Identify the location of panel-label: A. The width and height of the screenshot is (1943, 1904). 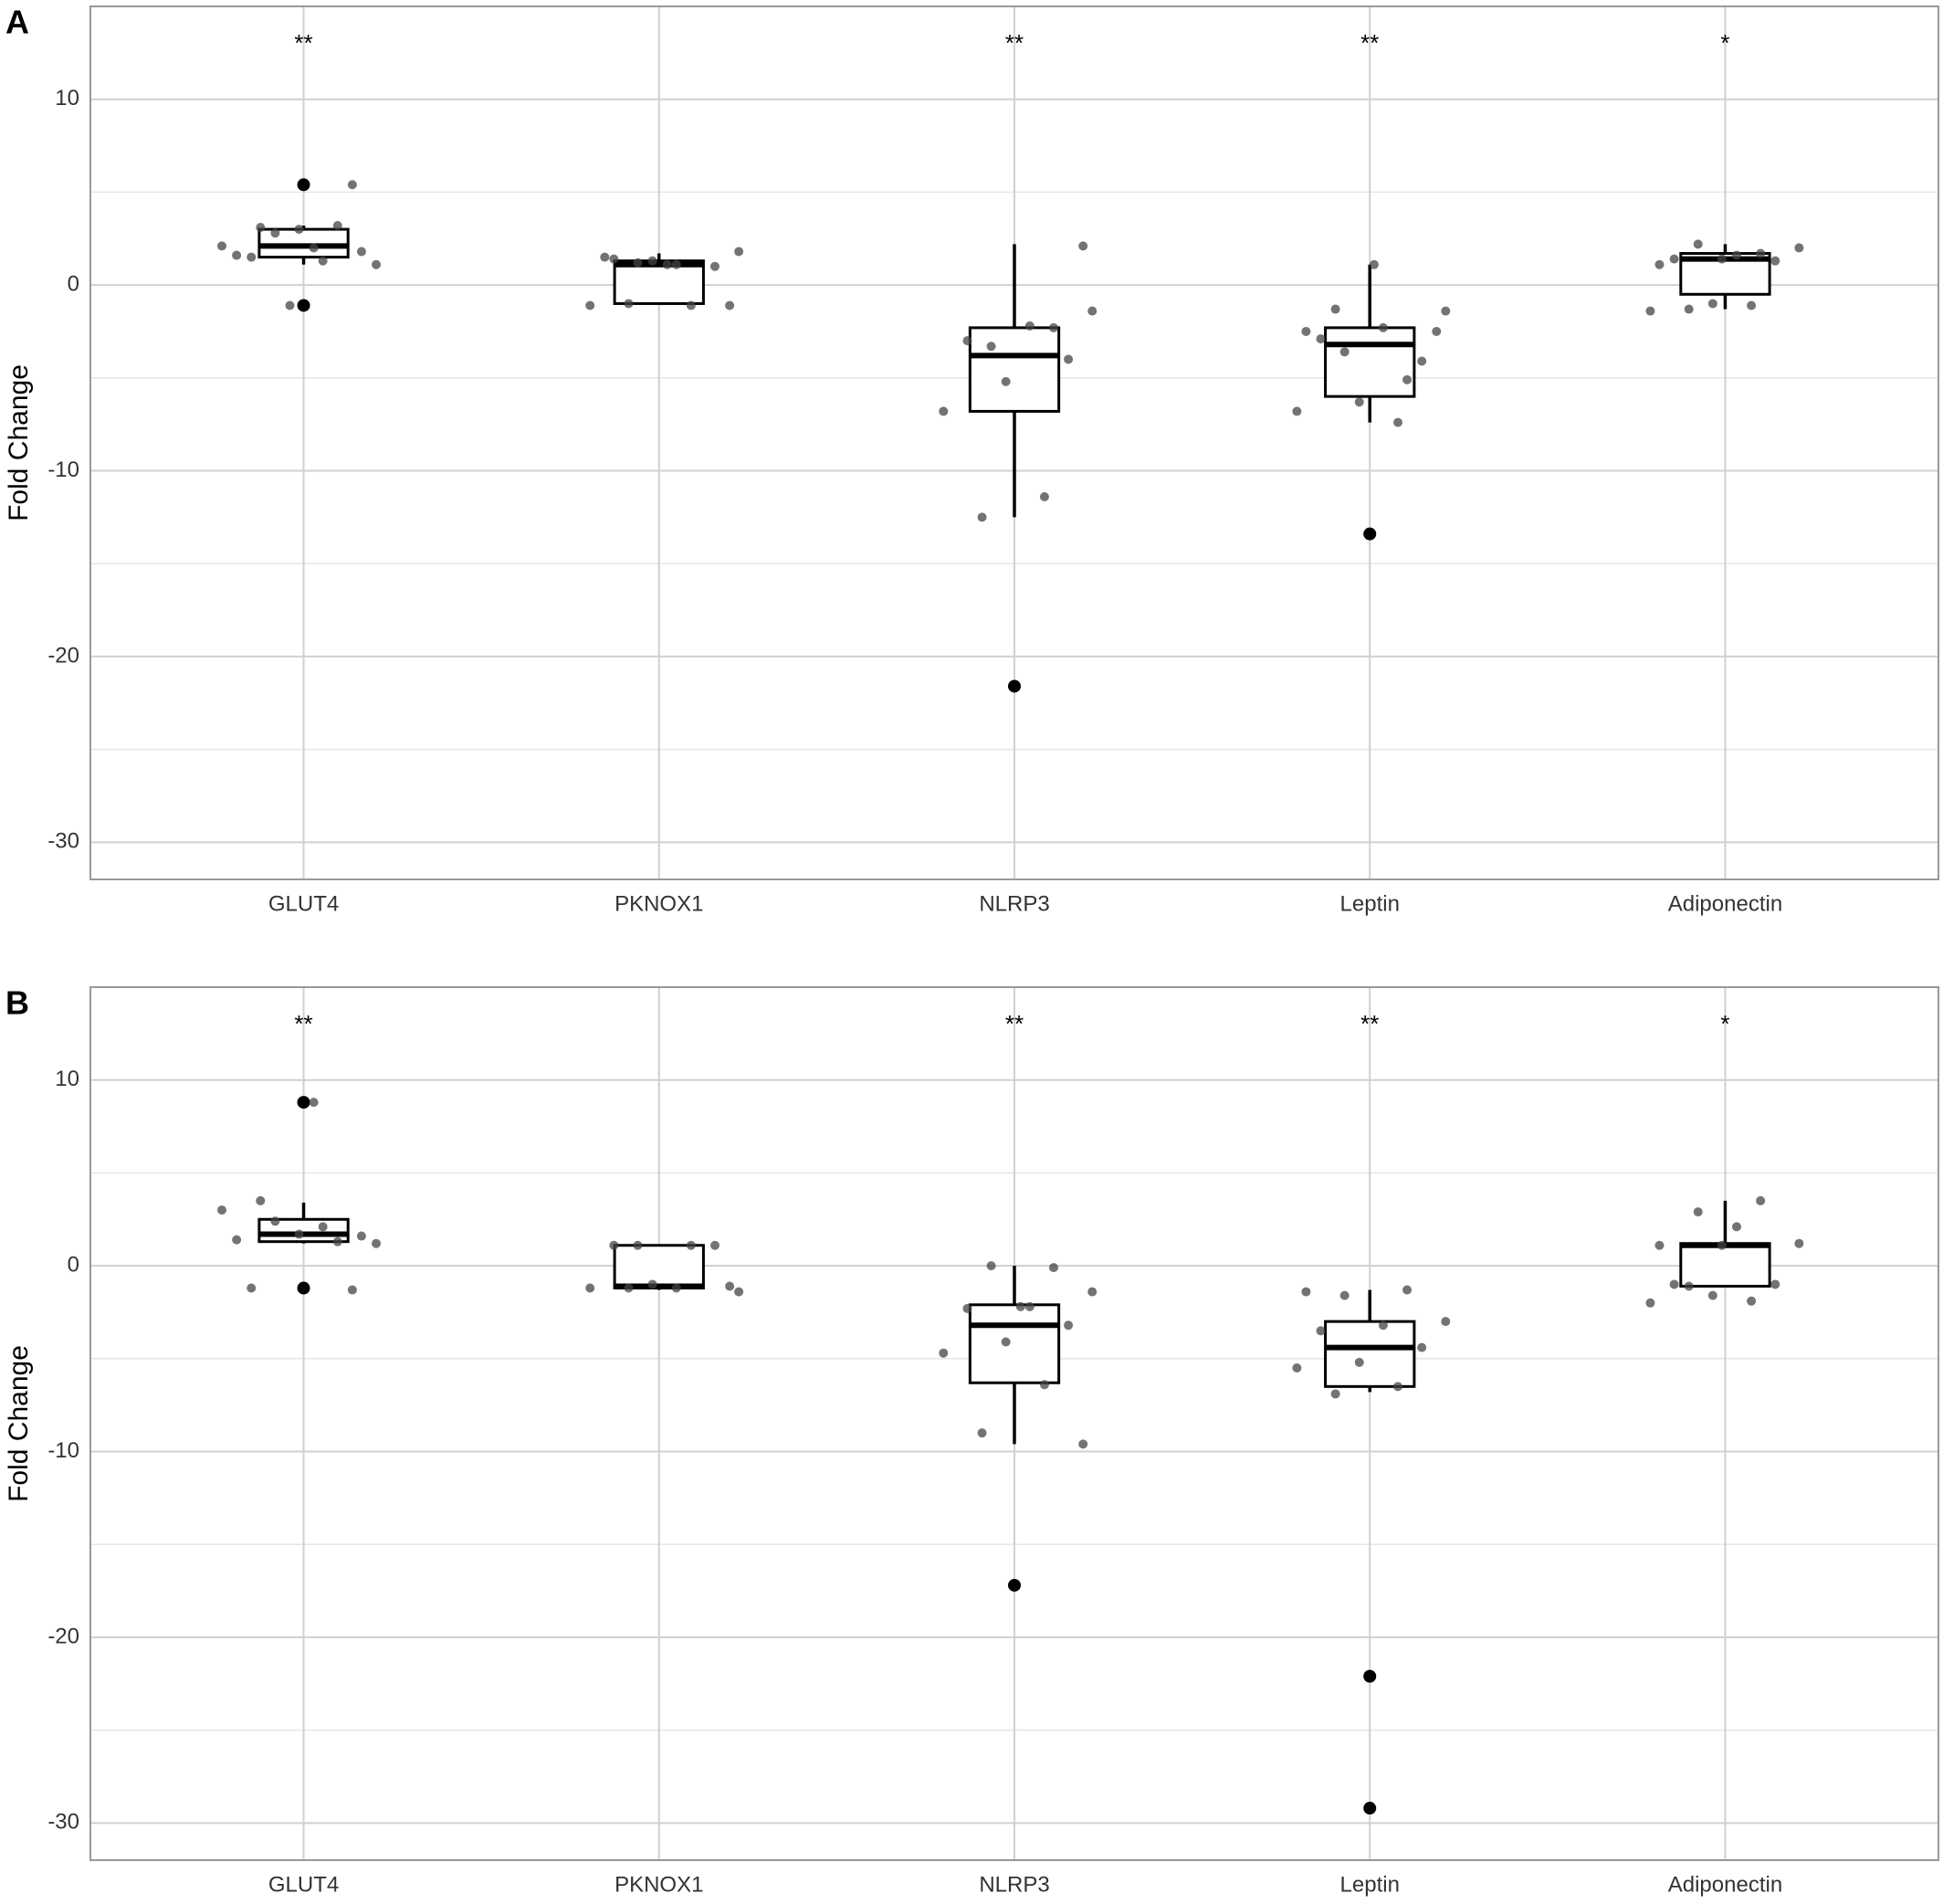
(17, 23).